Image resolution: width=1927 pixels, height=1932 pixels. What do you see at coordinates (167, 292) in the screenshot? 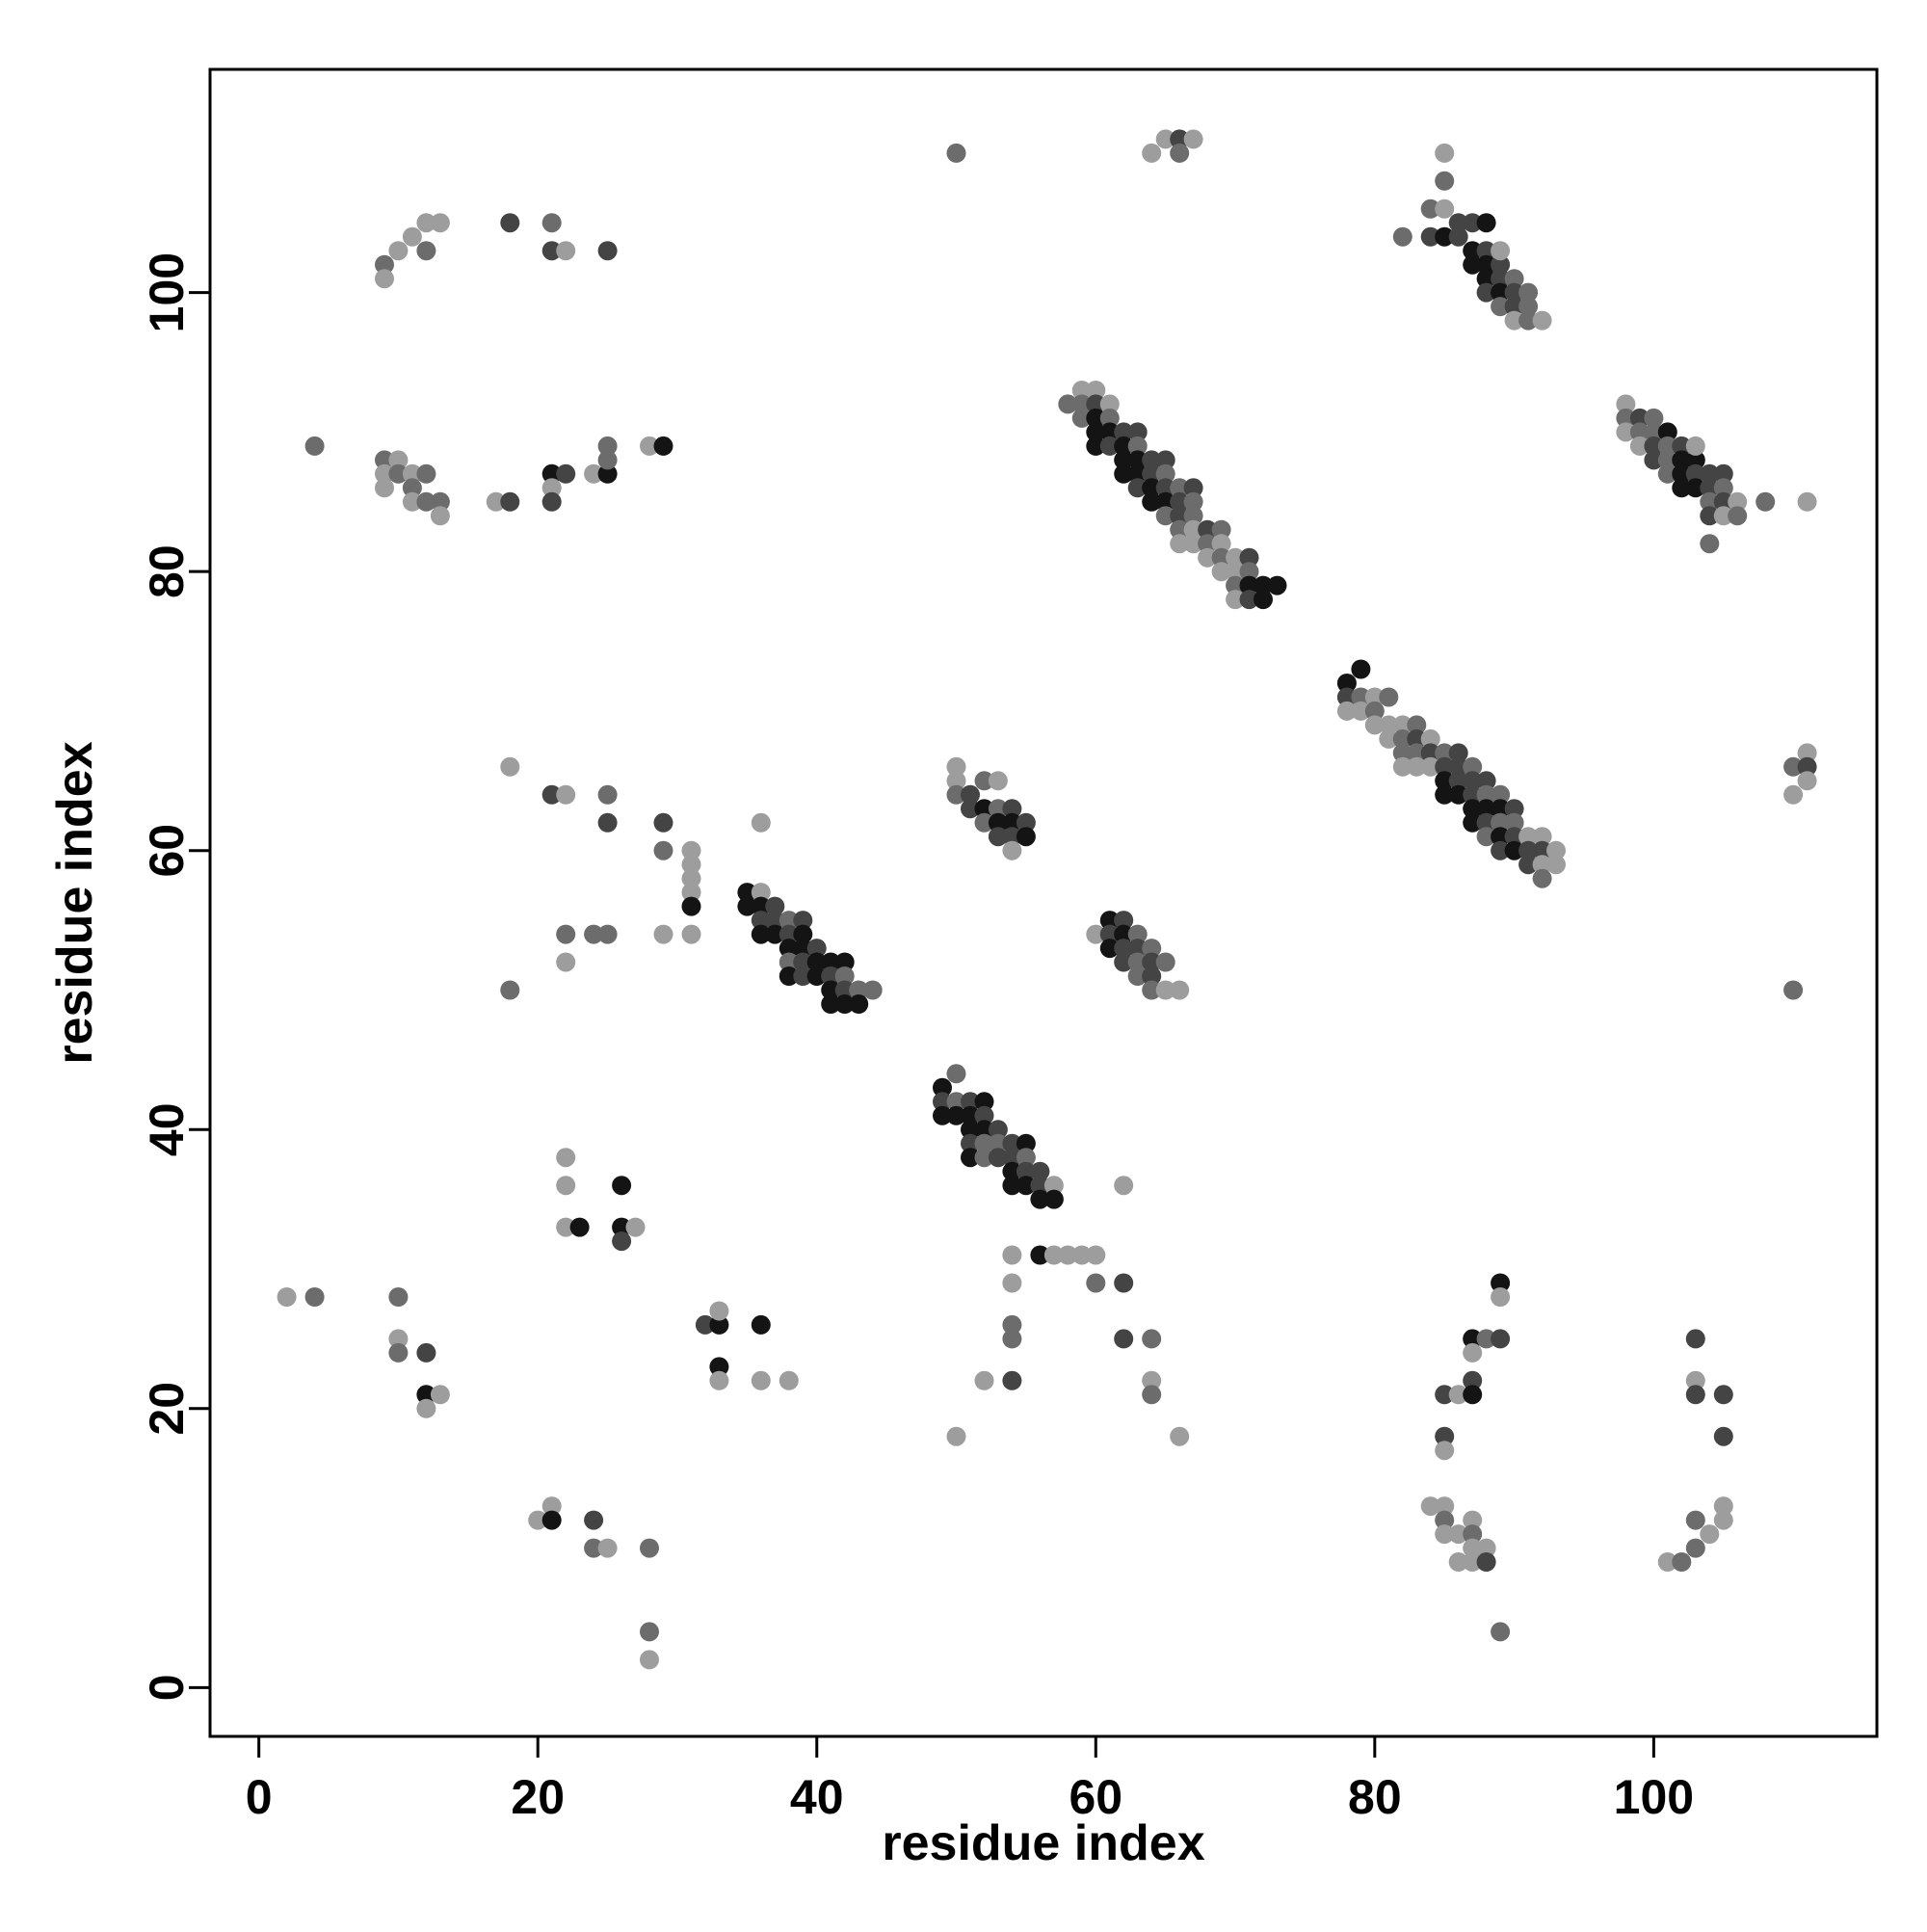
I see `y-tick-label: 100` at bounding box center [167, 292].